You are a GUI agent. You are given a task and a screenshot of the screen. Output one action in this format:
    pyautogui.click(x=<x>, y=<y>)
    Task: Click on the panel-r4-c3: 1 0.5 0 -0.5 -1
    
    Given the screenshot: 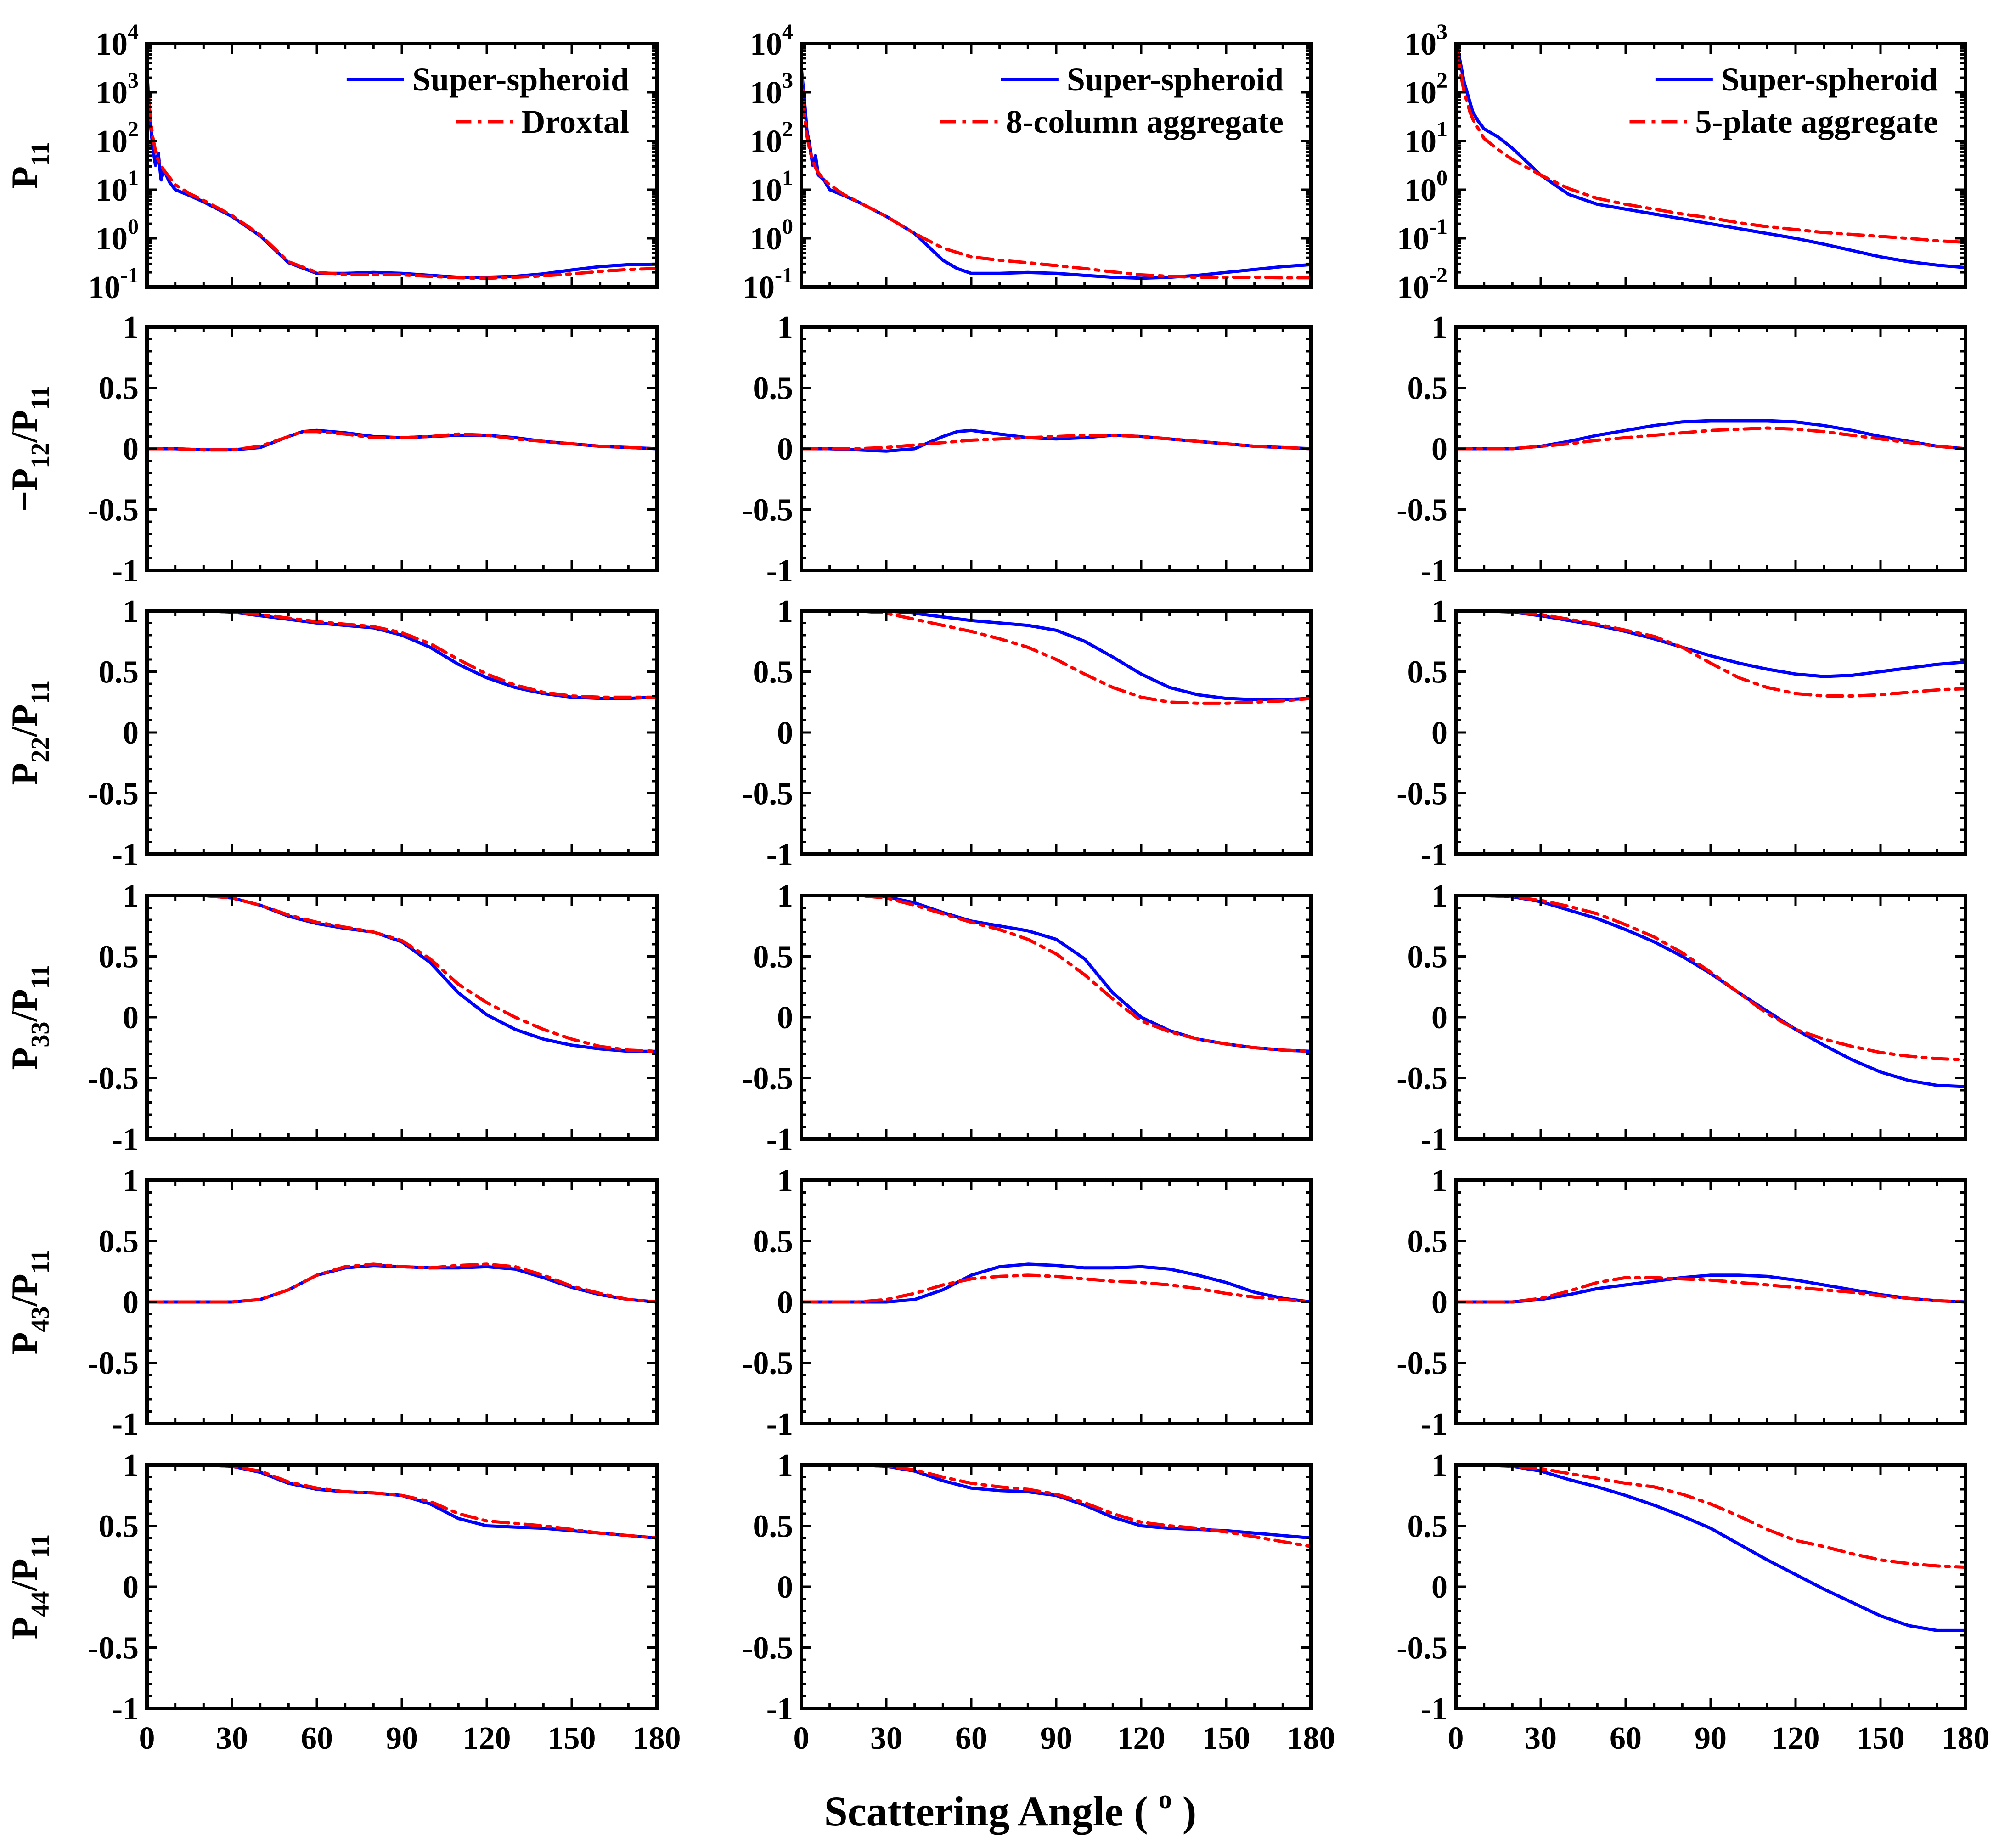 What is the action you would take?
    pyautogui.click(x=1681, y=1018)
    